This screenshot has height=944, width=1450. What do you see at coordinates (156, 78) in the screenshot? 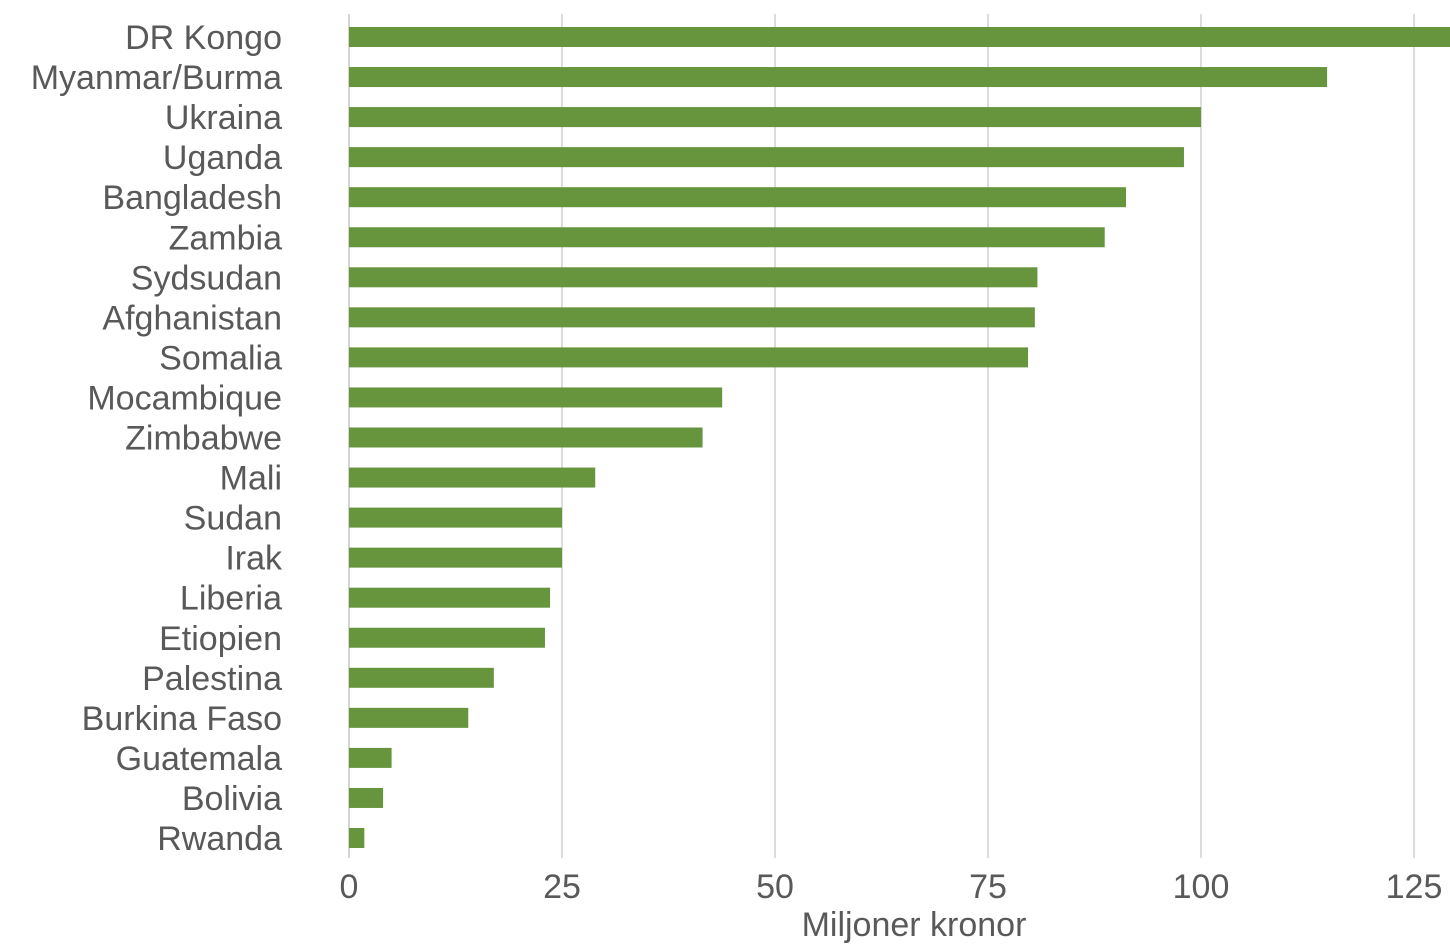
I see `category-label: Myanmar/Burma` at bounding box center [156, 78].